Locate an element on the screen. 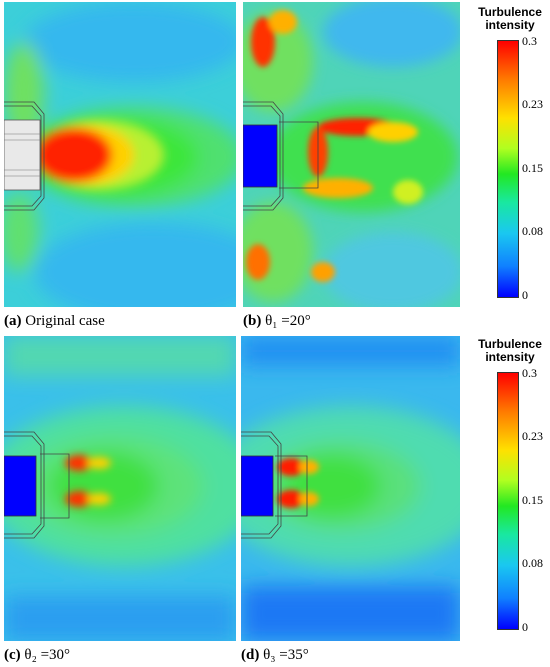 The image size is (550, 667). caption-b-label: θ₁ =20° is located at coordinates (286, 321).